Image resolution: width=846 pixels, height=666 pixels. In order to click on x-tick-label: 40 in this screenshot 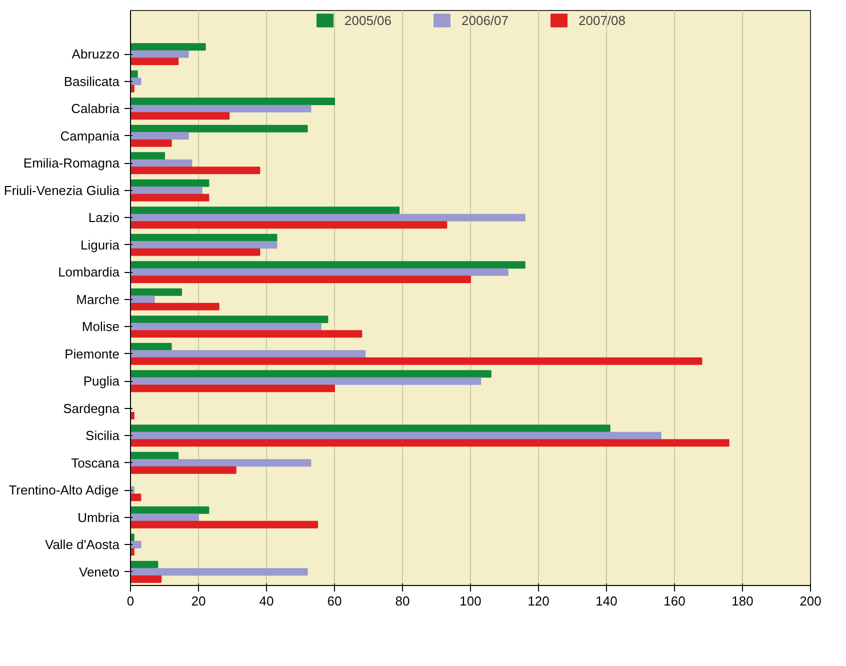, I will do `click(266, 601)`.